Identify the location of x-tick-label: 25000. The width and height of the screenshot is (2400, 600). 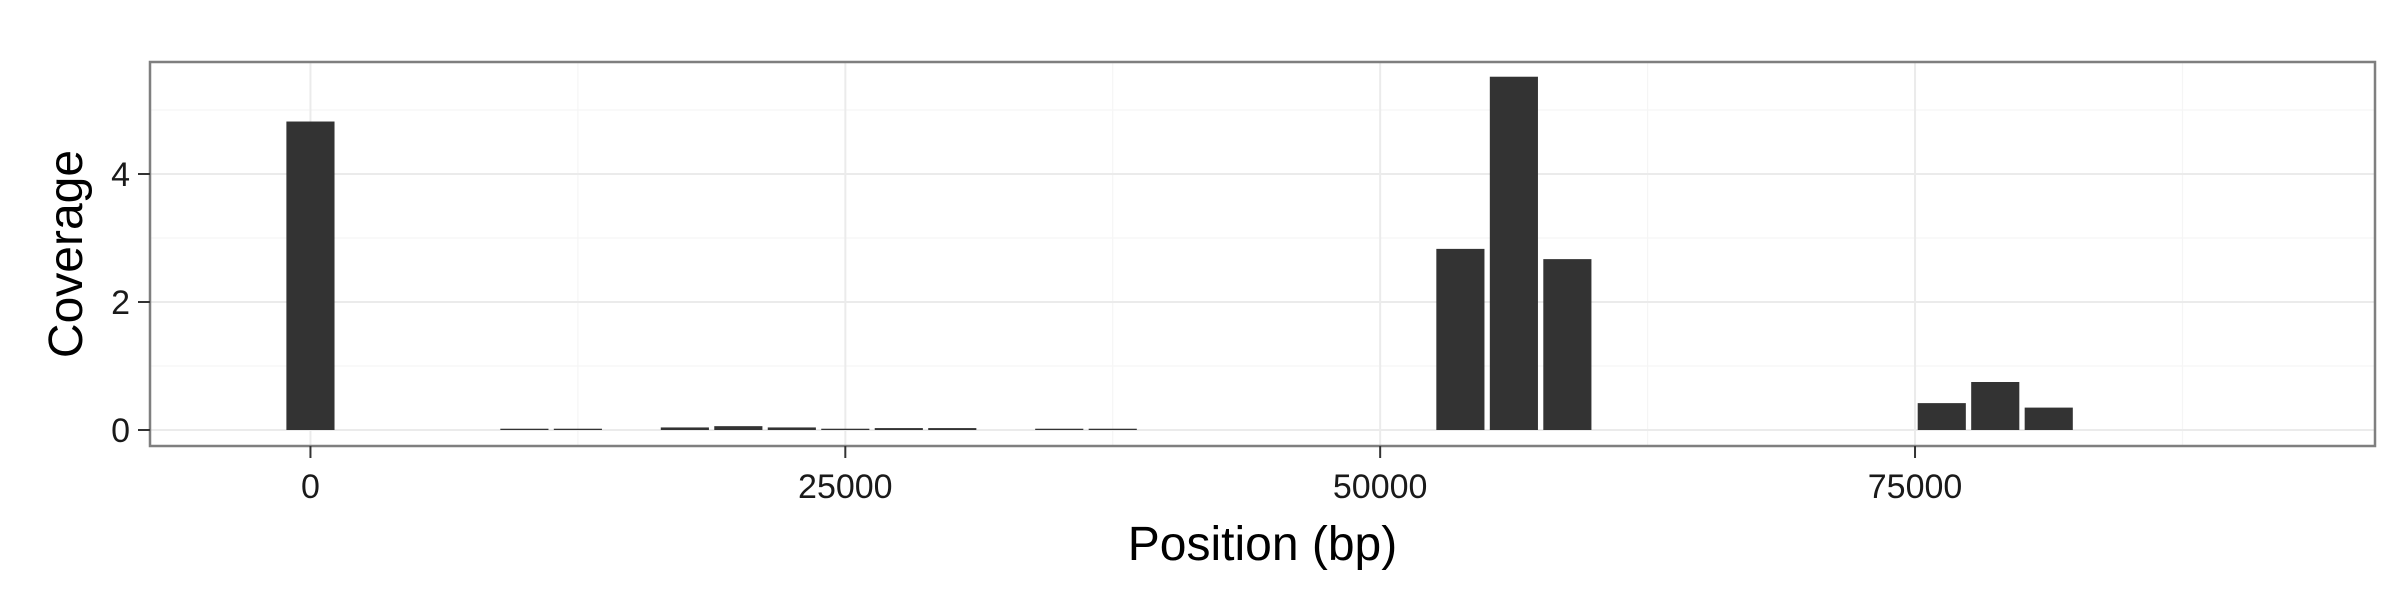
(845, 487).